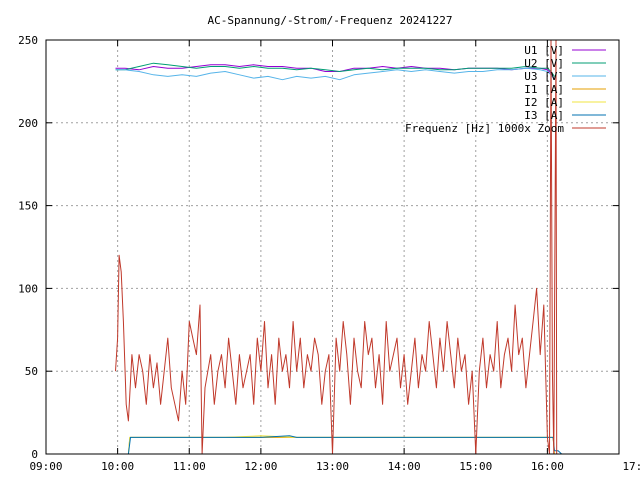 This screenshot has height=480, width=640. Describe the element at coordinates (189, 466) in the screenshot. I see `x-tick-label: 11:00` at that location.